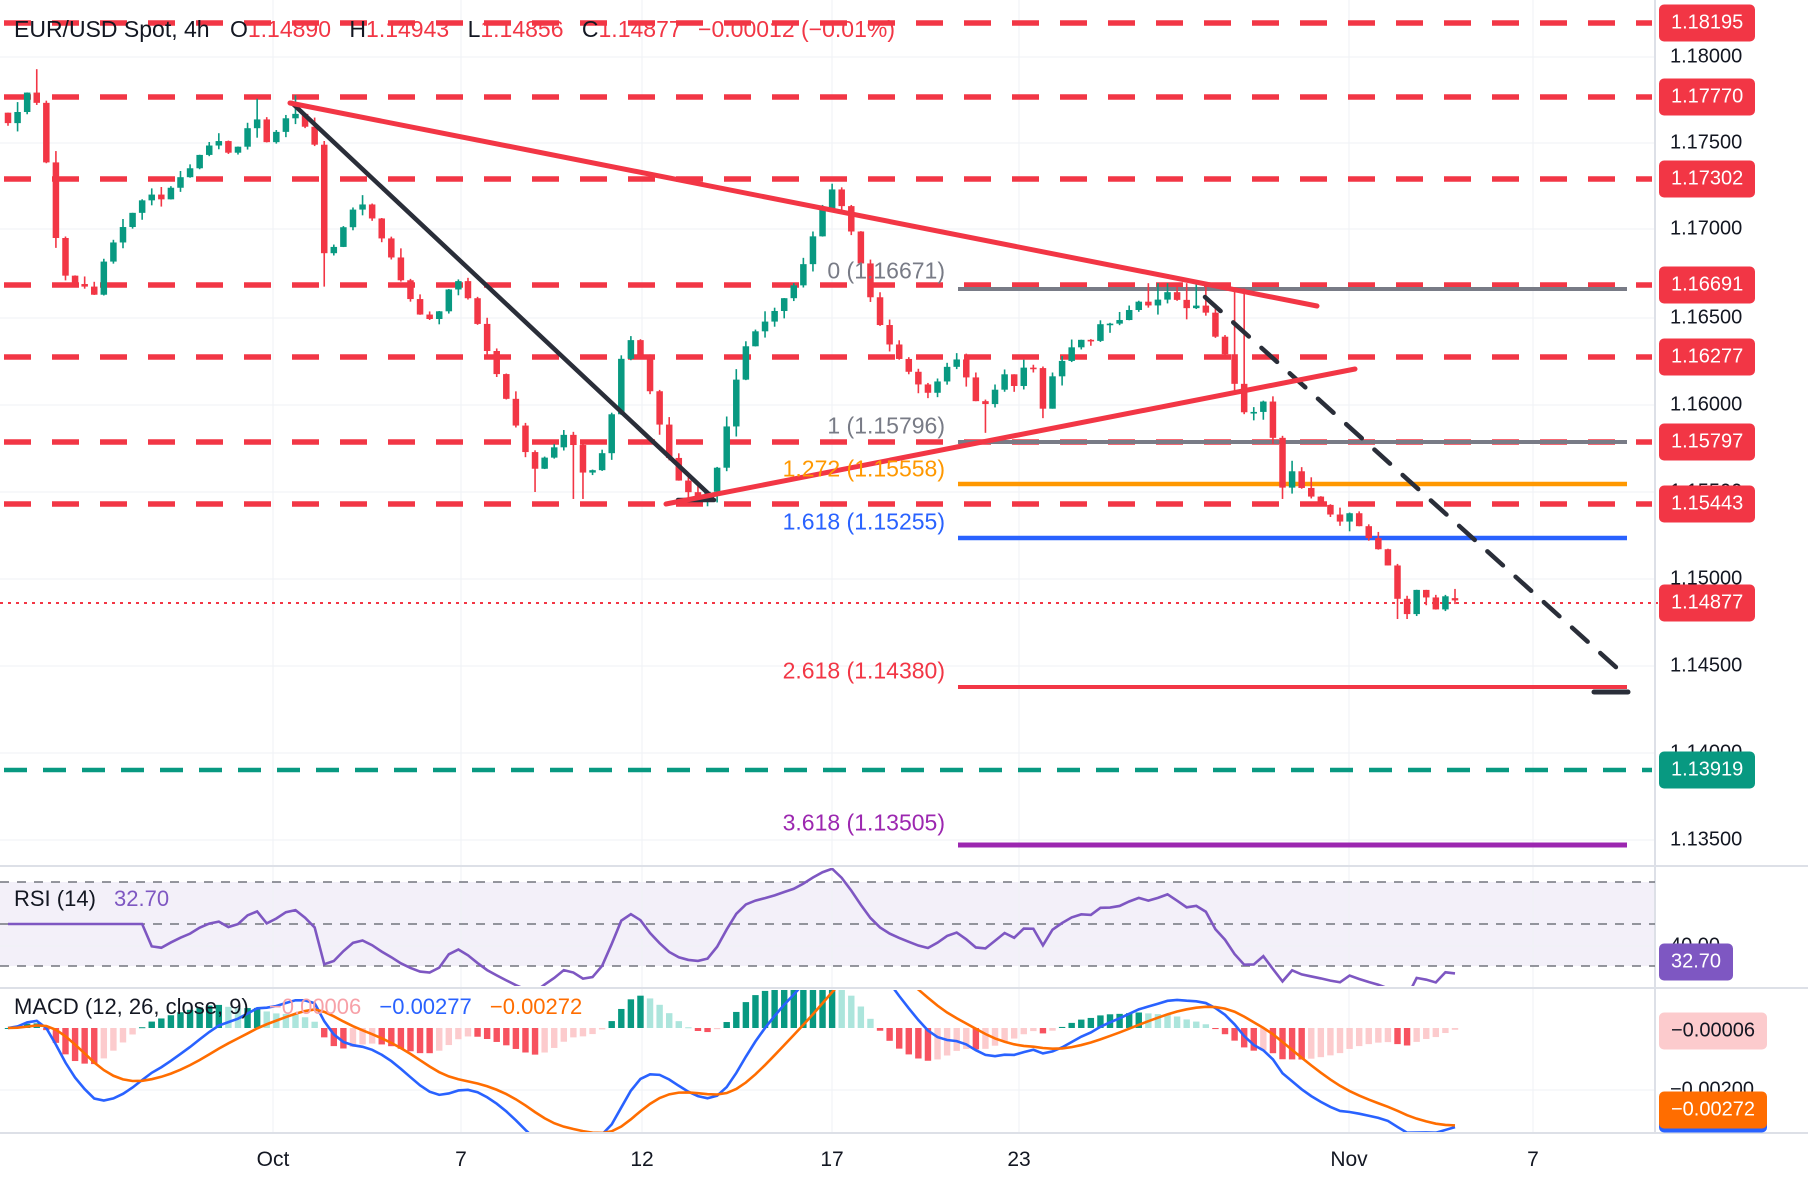  I want to click on price-badge-1.15797: 1.15797, so click(1707, 442).